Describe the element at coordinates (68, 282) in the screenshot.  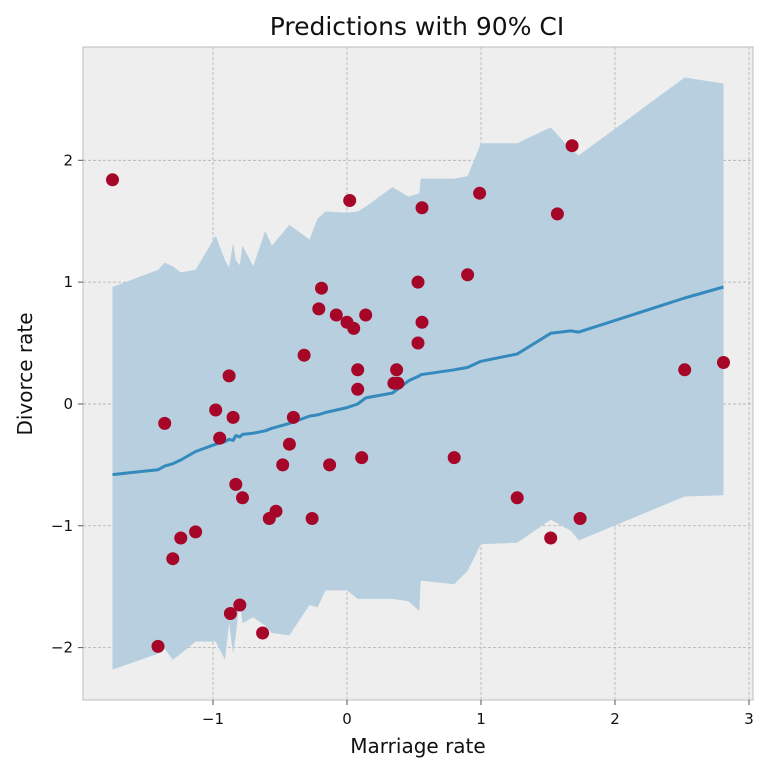
I see `y-tick-label: 1` at that location.